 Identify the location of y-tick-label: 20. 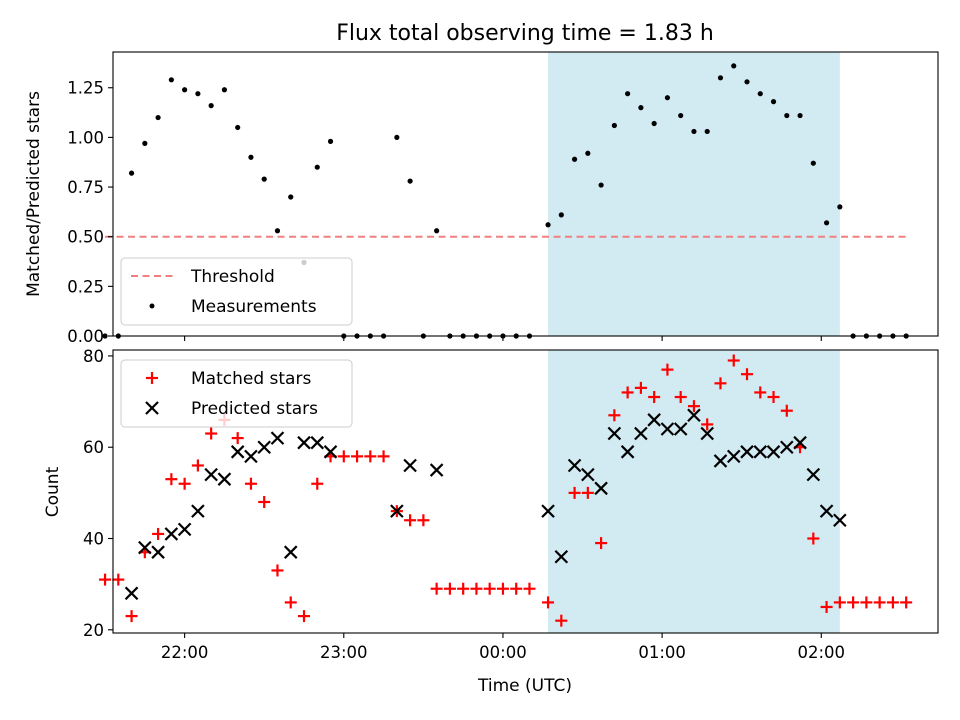
(93, 630).